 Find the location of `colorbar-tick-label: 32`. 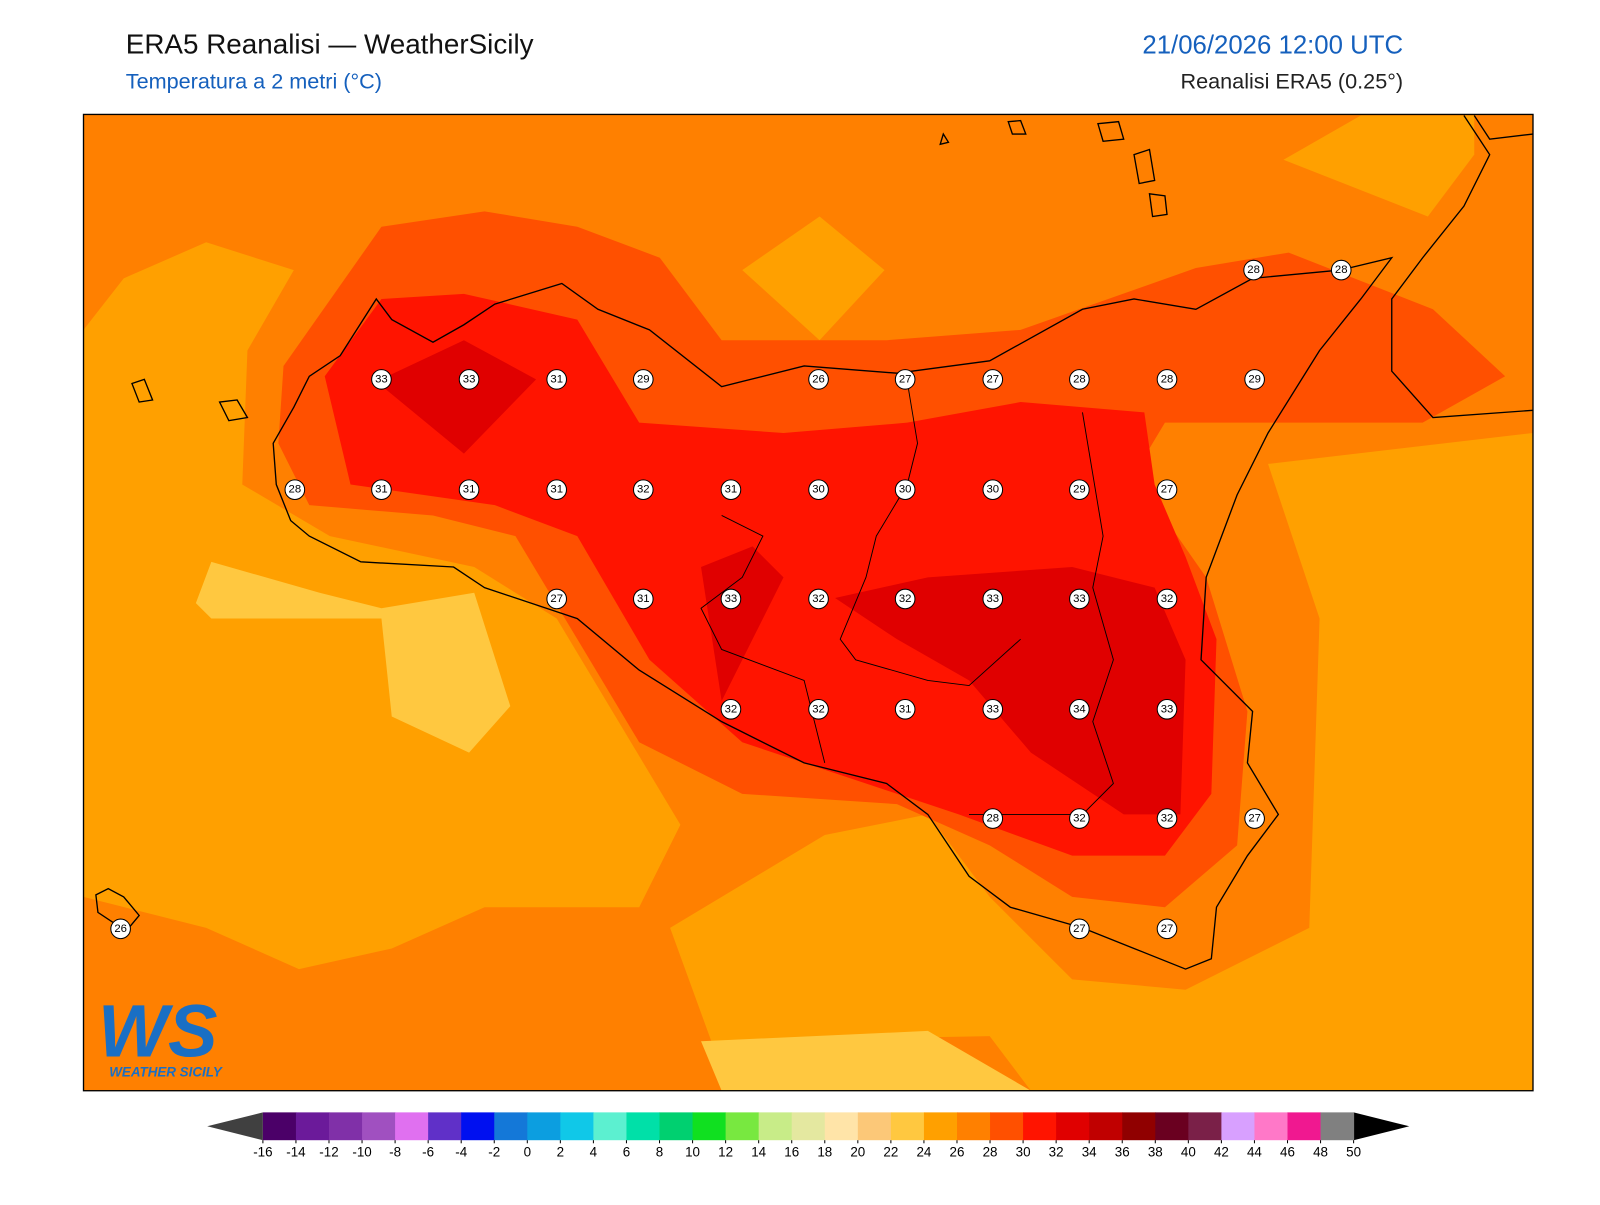

colorbar-tick-label: 32 is located at coordinates (1056, 1152).